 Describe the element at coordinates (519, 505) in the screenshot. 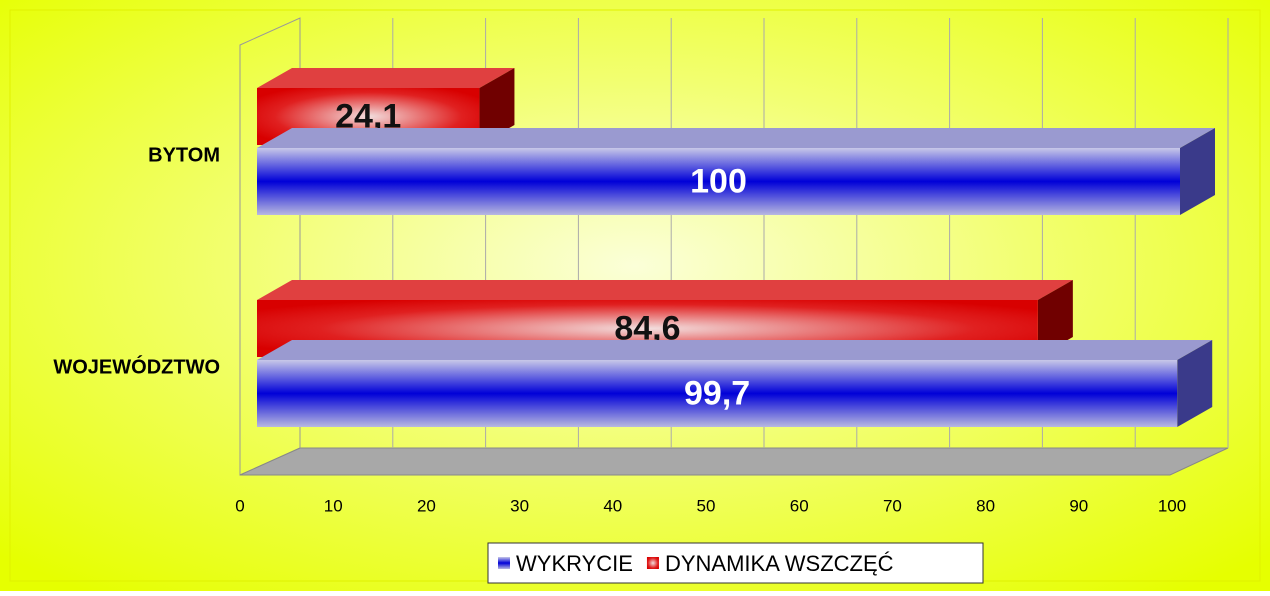

I see `x-tick-label: 30` at that location.